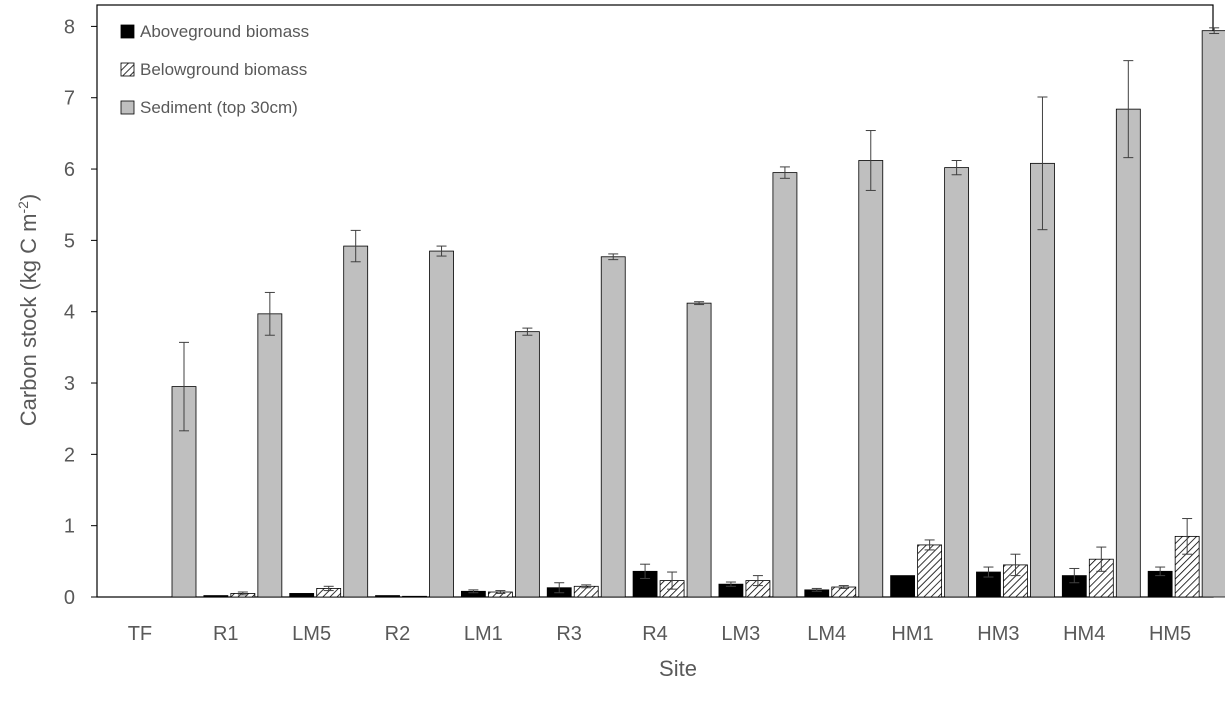 This screenshot has width=1225, height=715. Describe the element at coordinates (23, 207) in the screenshot. I see `y-axis-title-superscript: -2` at that location.